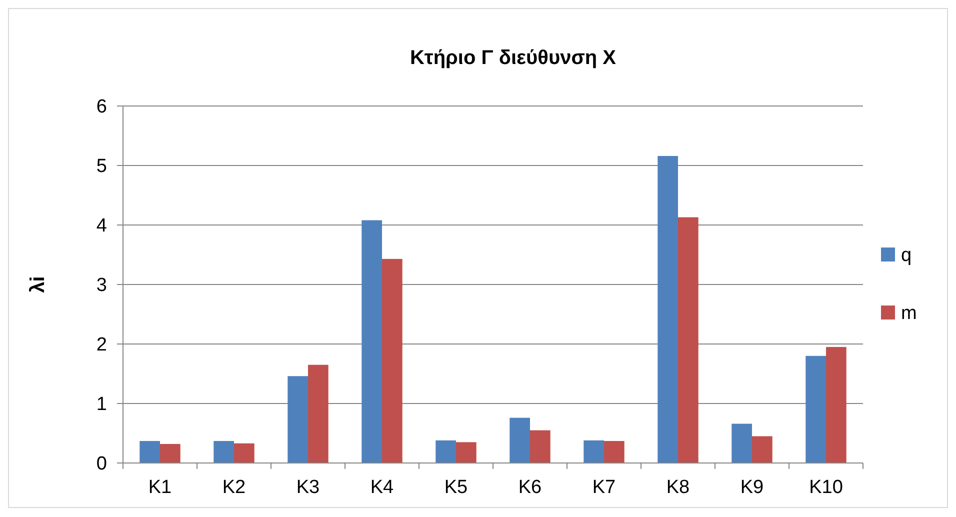  I want to click on x-tick-label: K2, so click(234, 487).